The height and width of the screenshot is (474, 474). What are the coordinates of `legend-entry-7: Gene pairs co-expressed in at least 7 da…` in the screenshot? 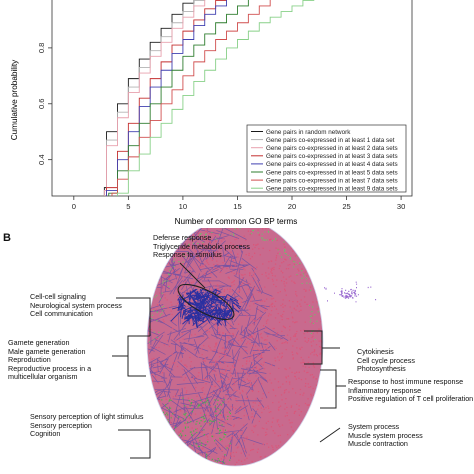 It's located at (332, 180).